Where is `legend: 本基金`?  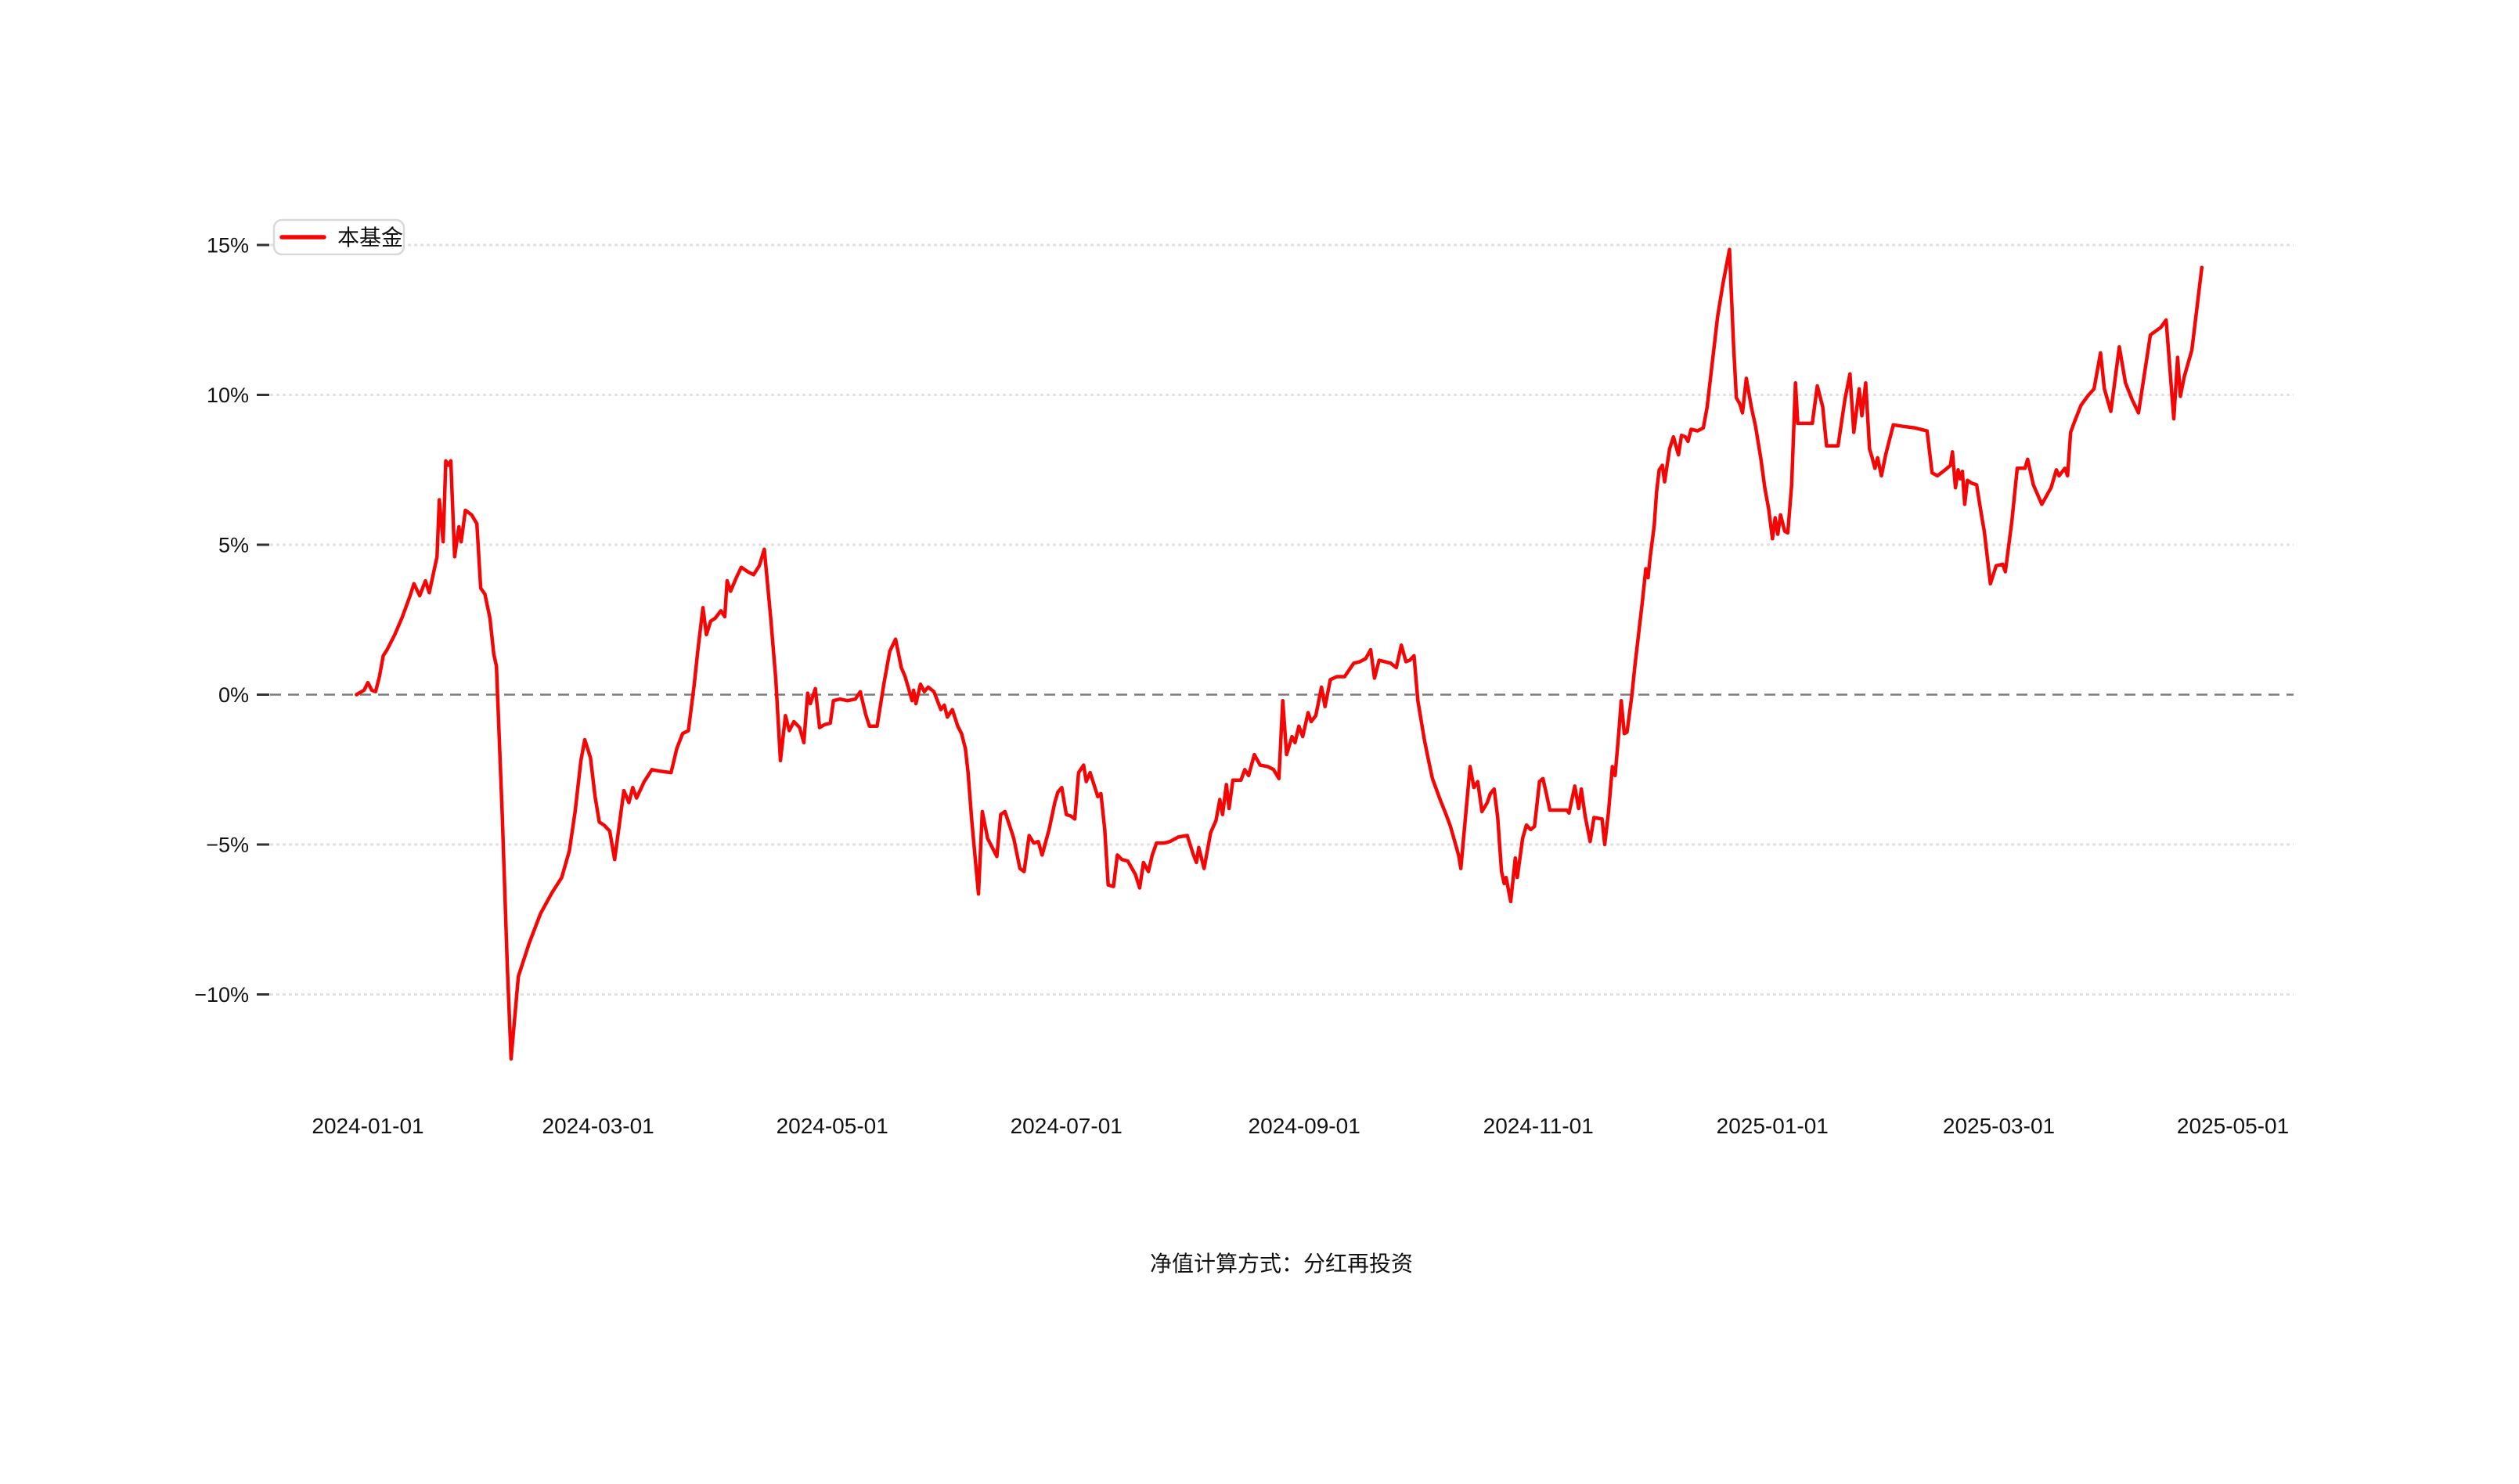
legend: 本基金 is located at coordinates (338, 237).